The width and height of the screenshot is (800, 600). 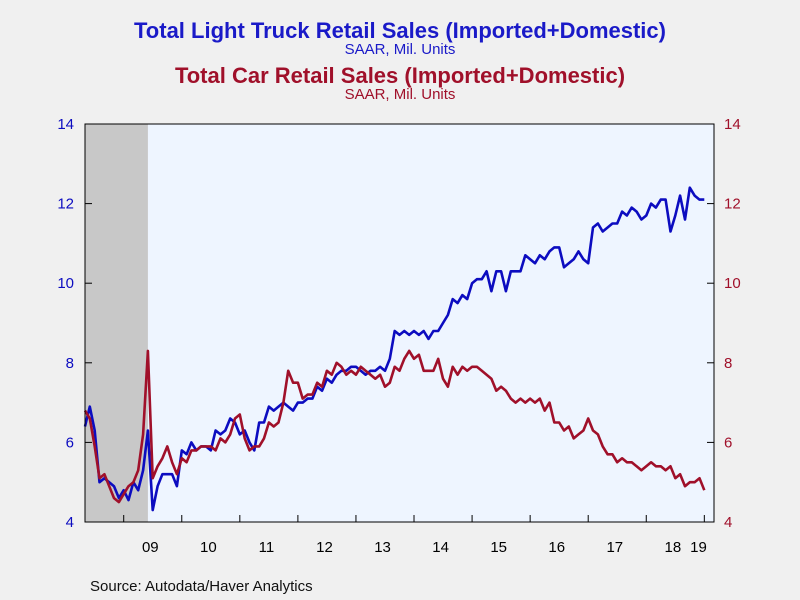 I want to click on x-tick-label: 13, so click(x=382, y=547).